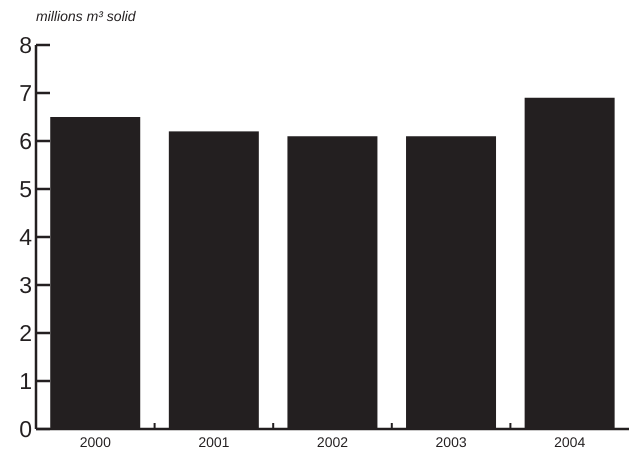 The height and width of the screenshot is (454, 629). I want to click on y-tick-label: 8, so click(25, 45).